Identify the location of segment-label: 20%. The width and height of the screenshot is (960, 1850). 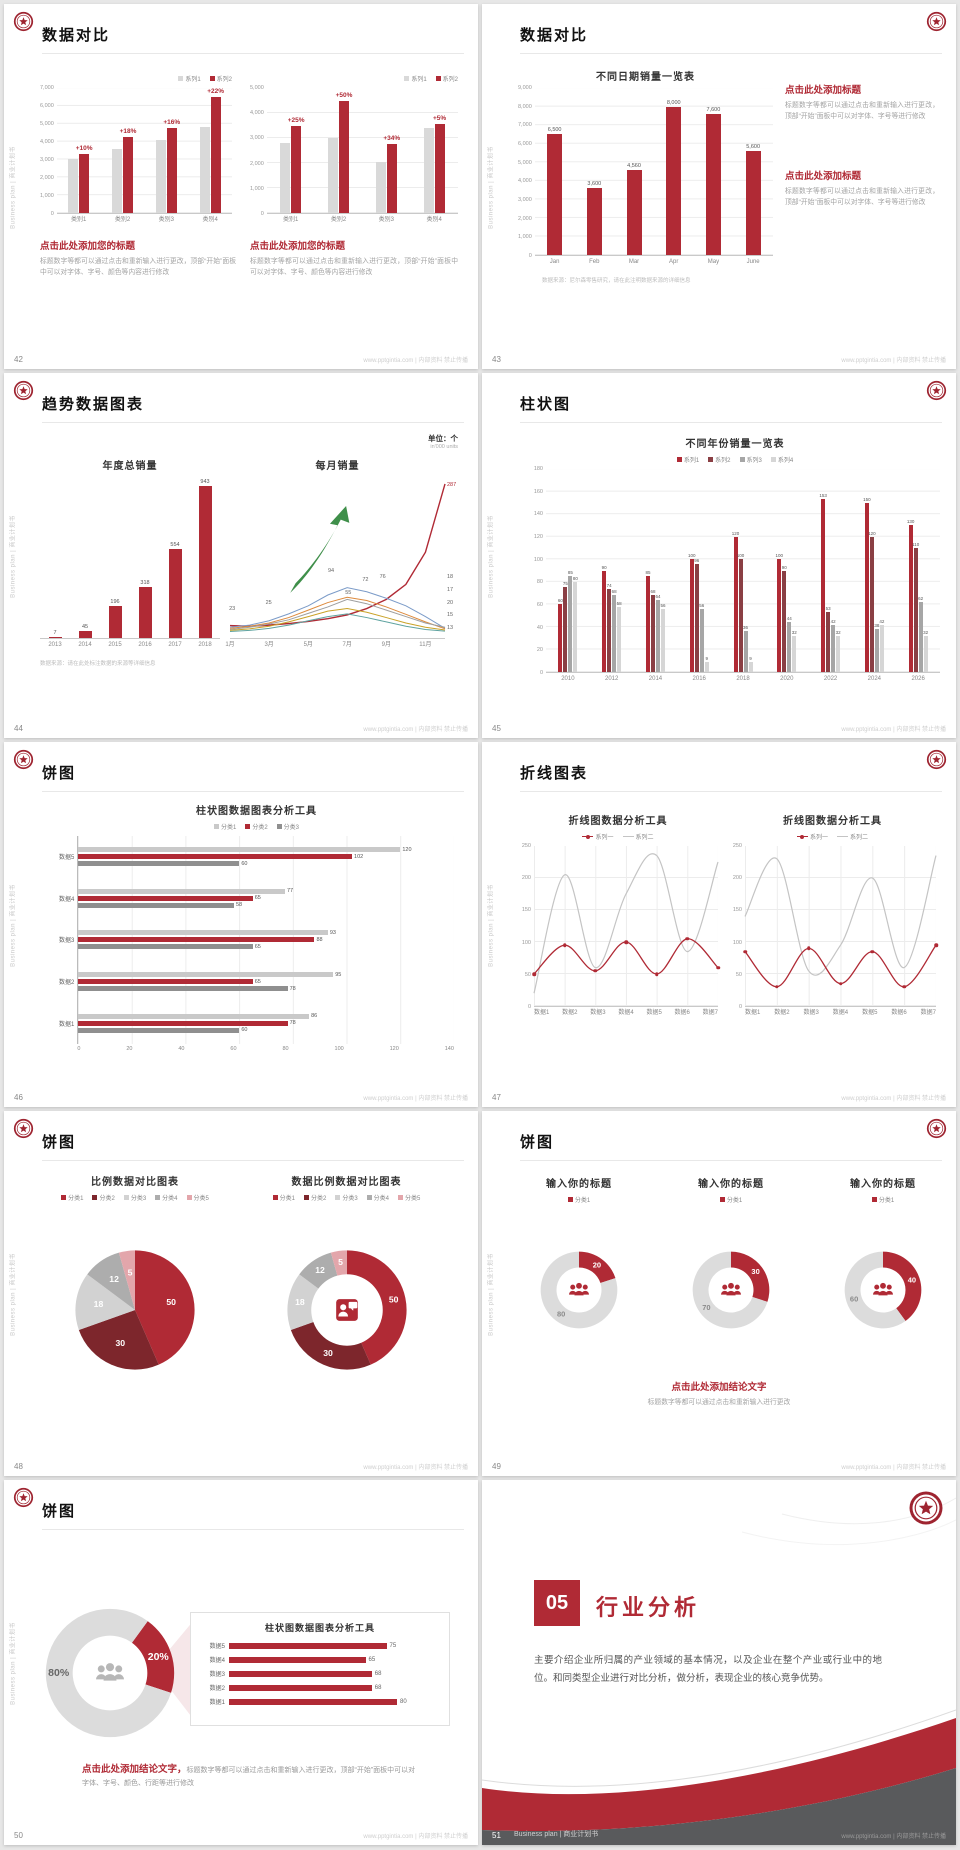
(159, 1657).